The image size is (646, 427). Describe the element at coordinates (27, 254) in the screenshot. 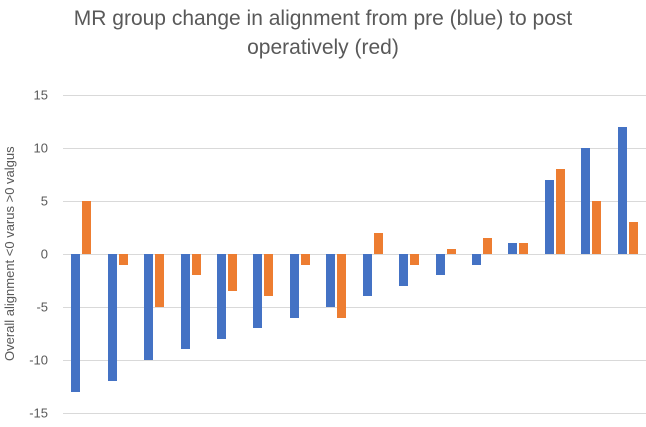

I see `y-axis-tick-labels: 15 10 5 0 -5 -10 -15` at that location.